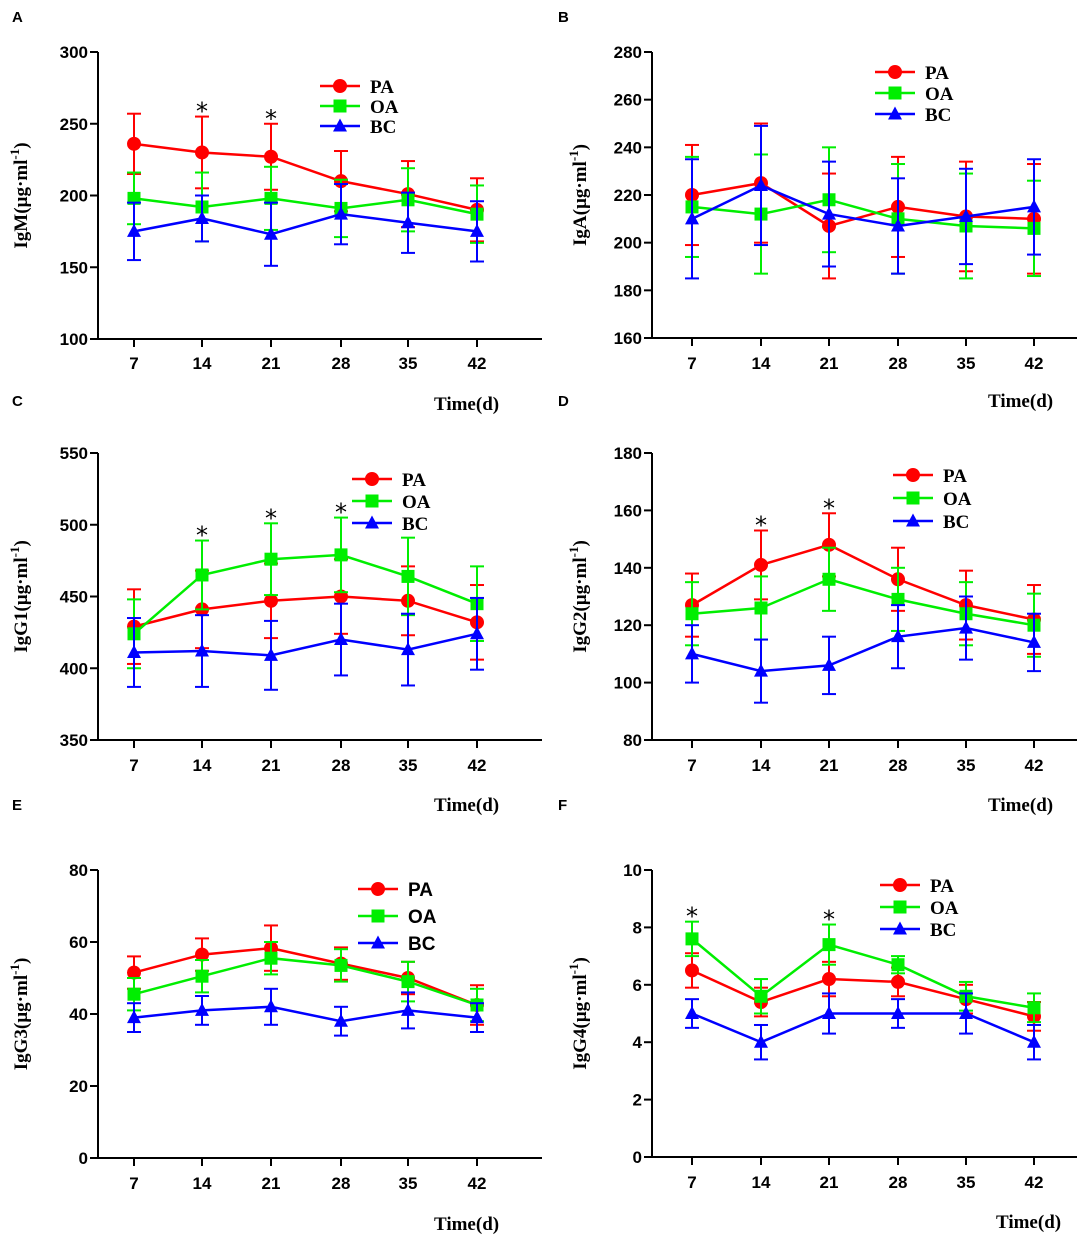  What do you see at coordinates (628, 625) in the screenshot?
I see `y-tick-label: 120` at bounding box center [628, 625].